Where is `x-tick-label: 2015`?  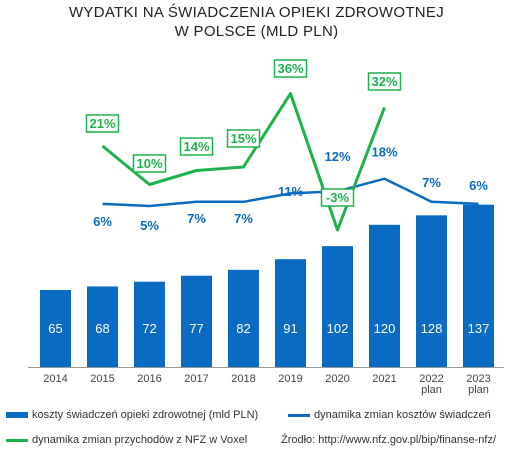
x-tick-label: 2015 is located at coordinates (102, 379).